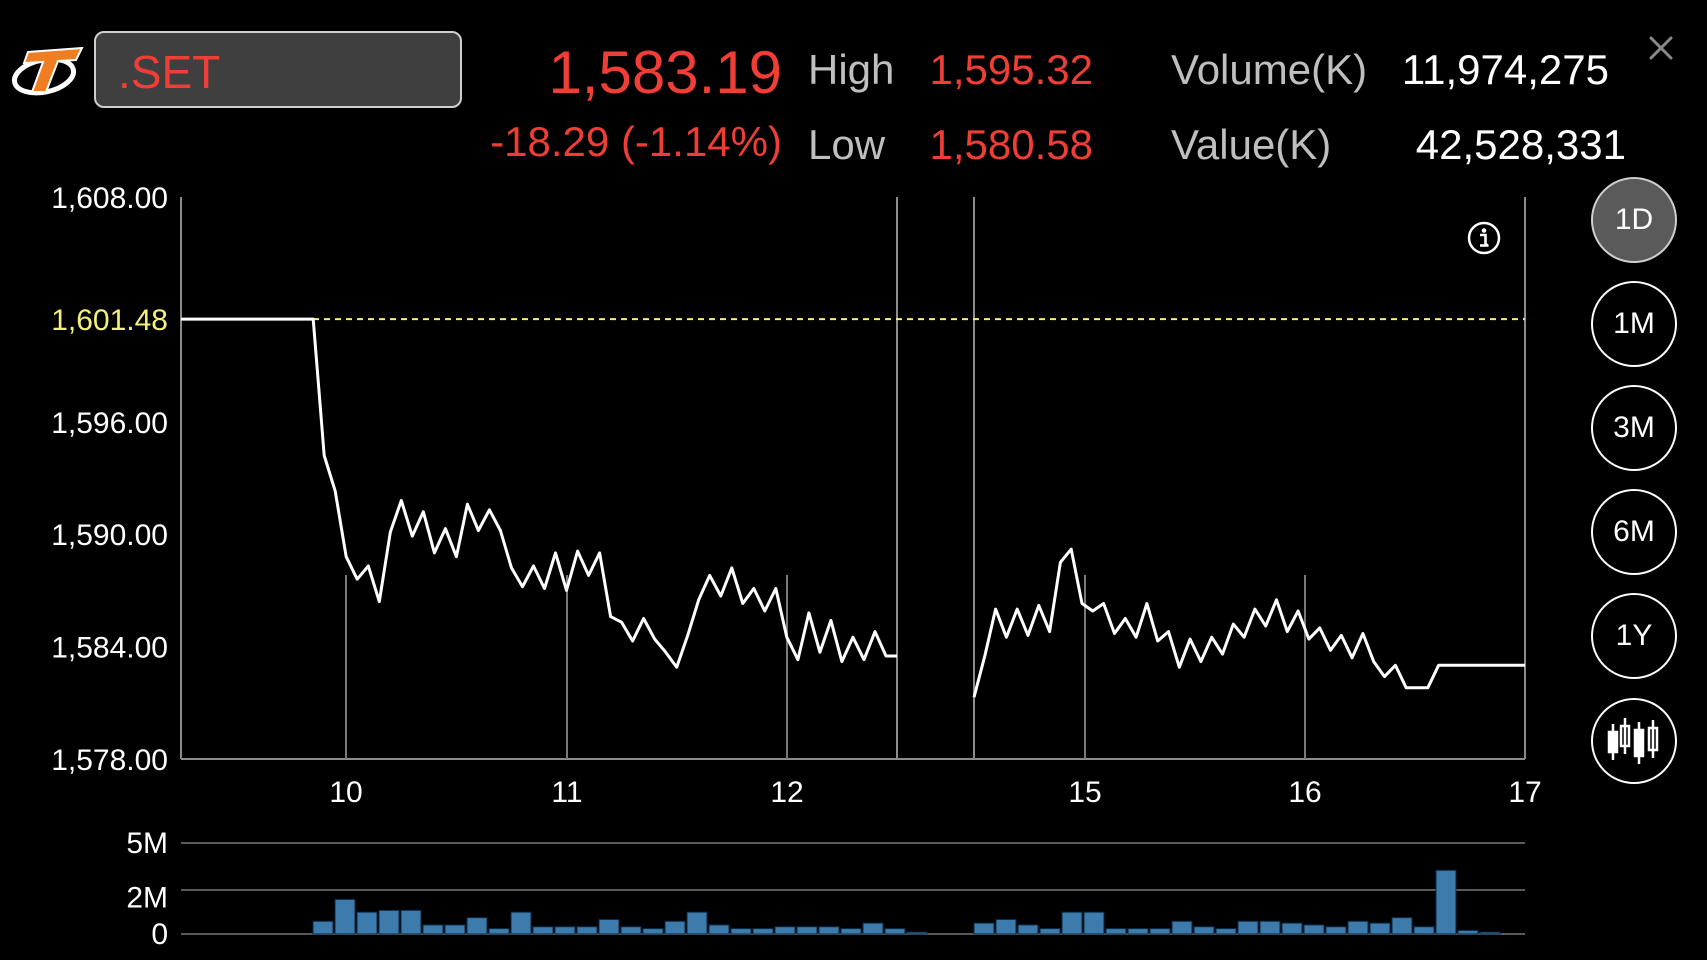  Describe the element at coordinates (278, 69) in the screenshot. I see `symbol-search-box: .SET` at that location.